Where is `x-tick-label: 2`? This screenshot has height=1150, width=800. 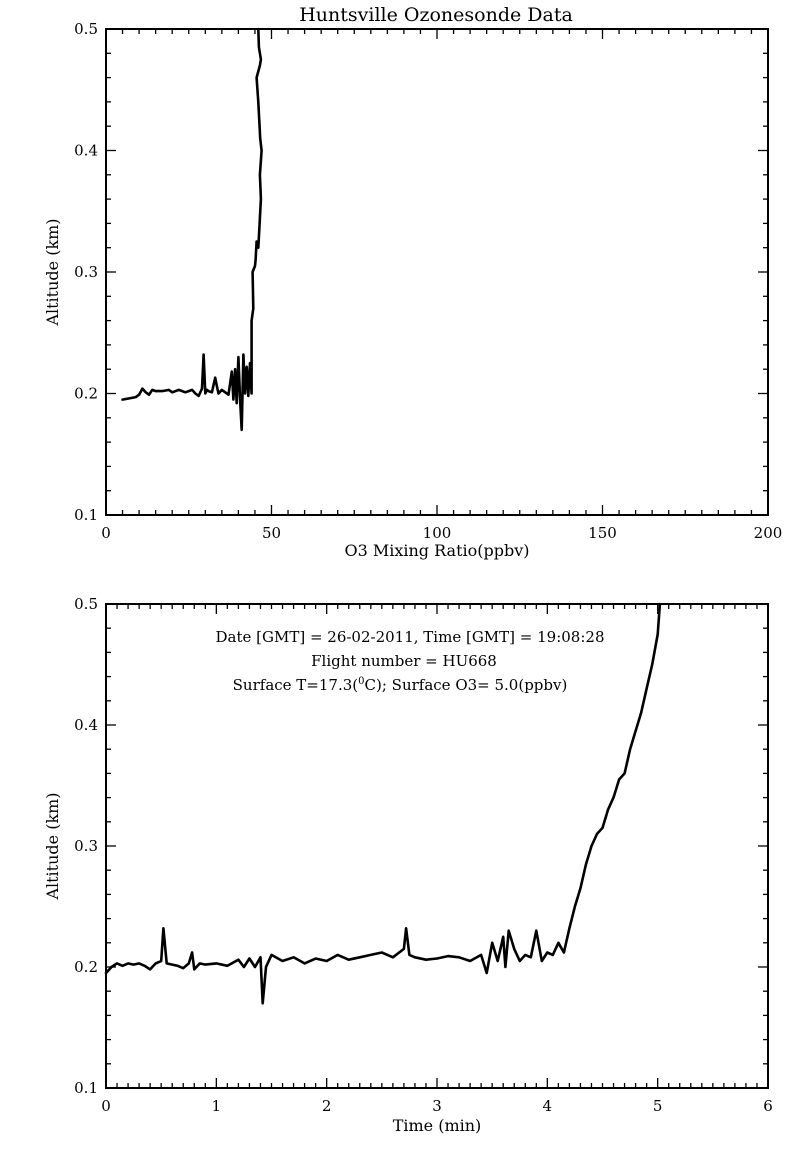 x-tick-label: 2 is located at coordinates (327, 1106).